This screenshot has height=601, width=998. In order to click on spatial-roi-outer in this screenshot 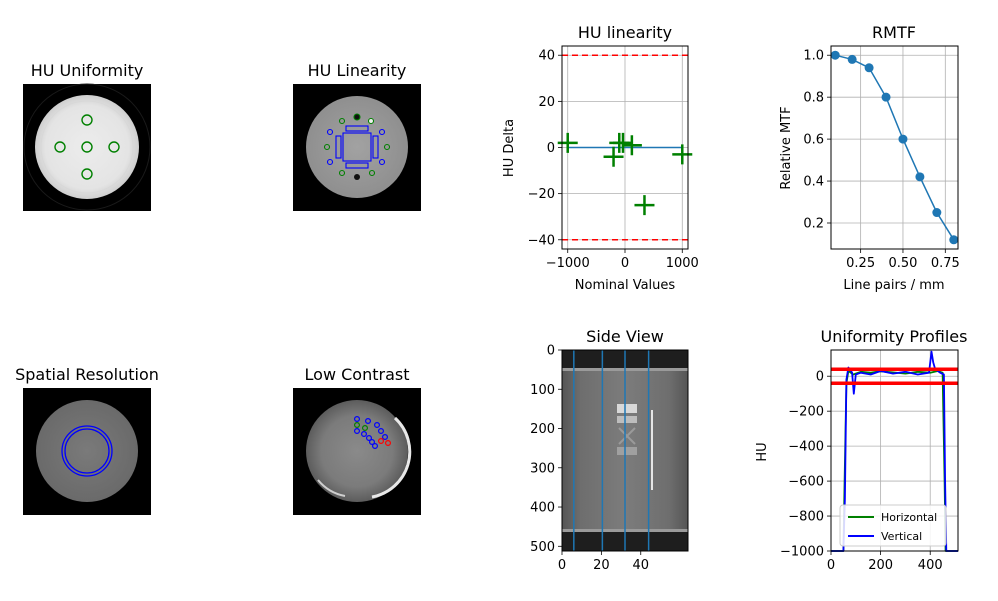, I will do `click(87, 451)`.